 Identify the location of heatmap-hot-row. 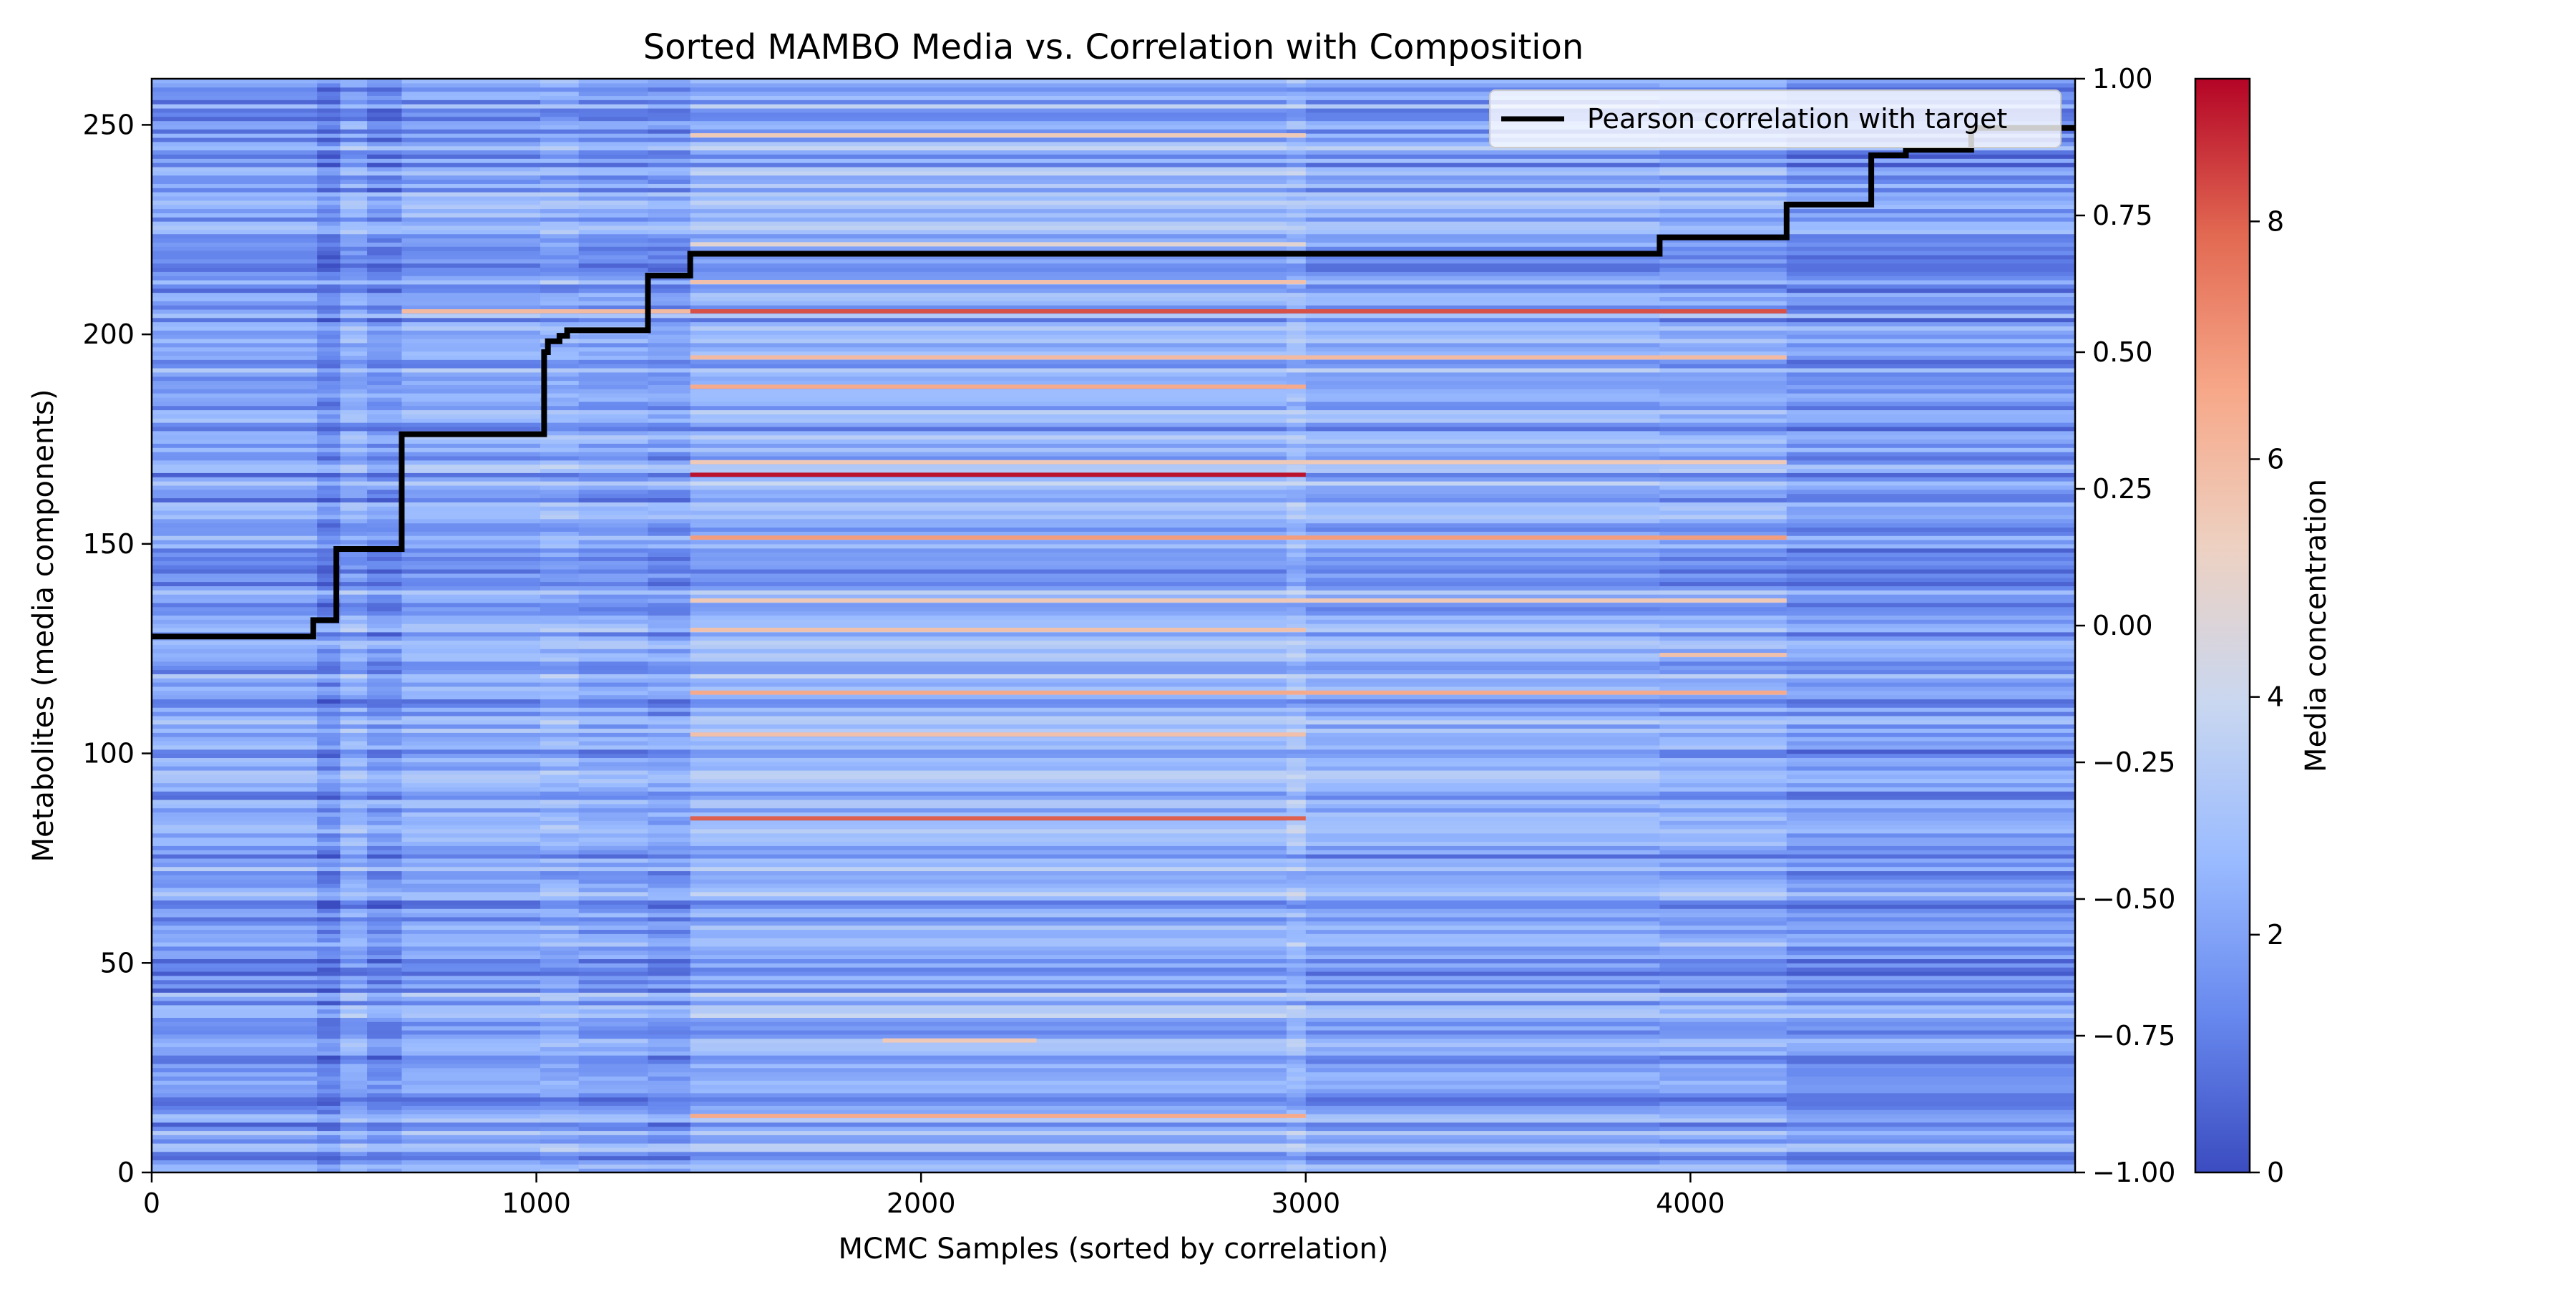
(998, 282).